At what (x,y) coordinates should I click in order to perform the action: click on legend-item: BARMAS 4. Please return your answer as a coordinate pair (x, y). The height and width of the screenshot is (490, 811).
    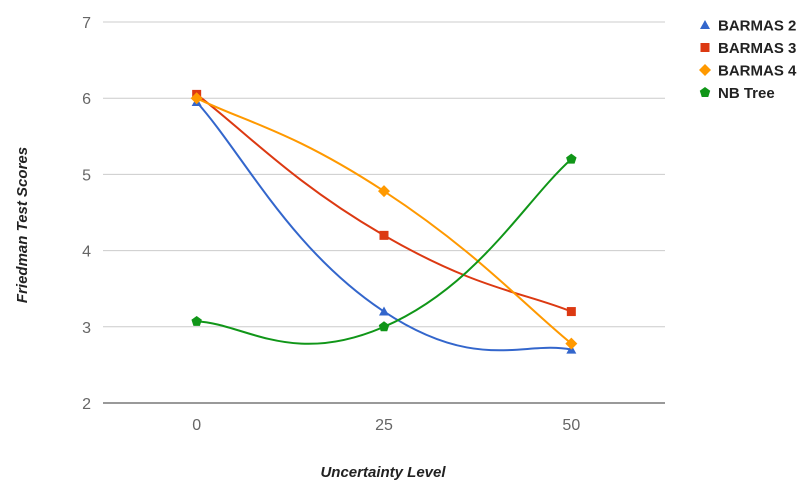
    Looking at the image, I should click on (748, 71).